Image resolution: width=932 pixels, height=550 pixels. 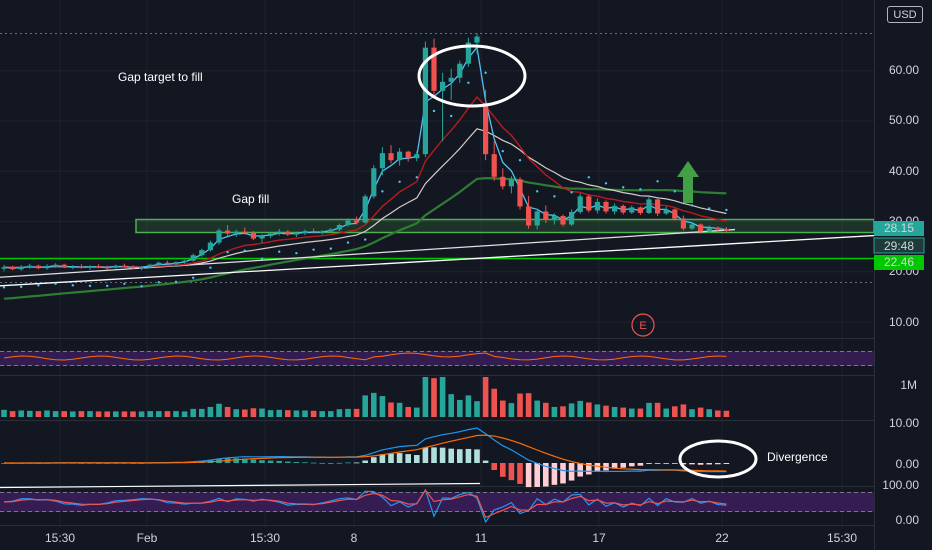 What do you see at coordinates (905, 14) in the screenshot?
I see `currency-button: USD` at bounding box center [905, 14].